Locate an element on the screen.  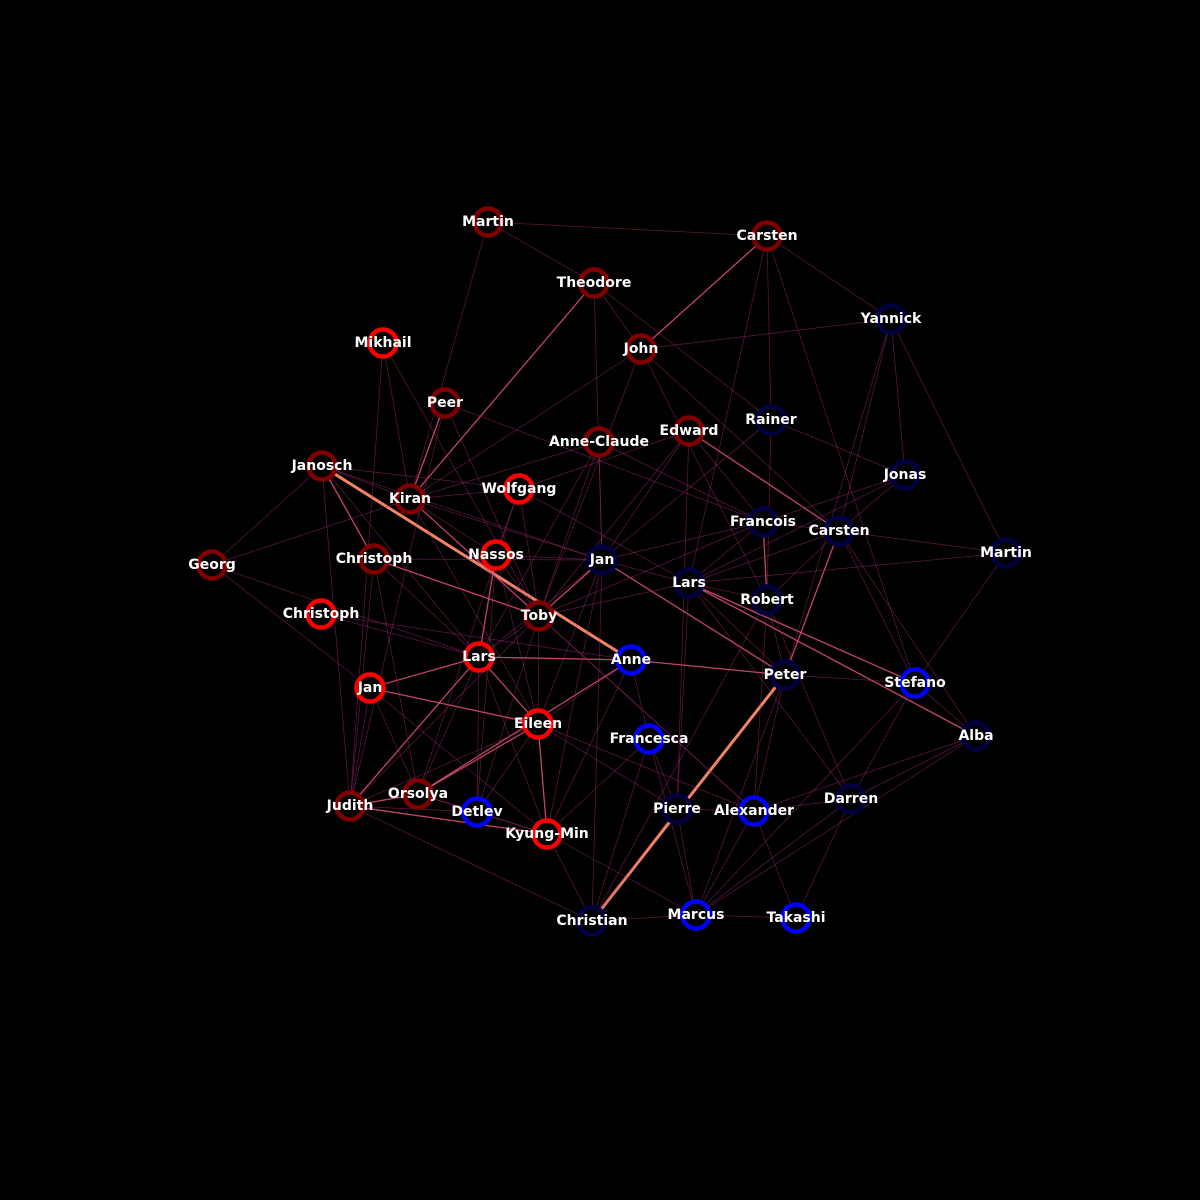
edge-kiran-nassos is located at coordinates (453, 527).